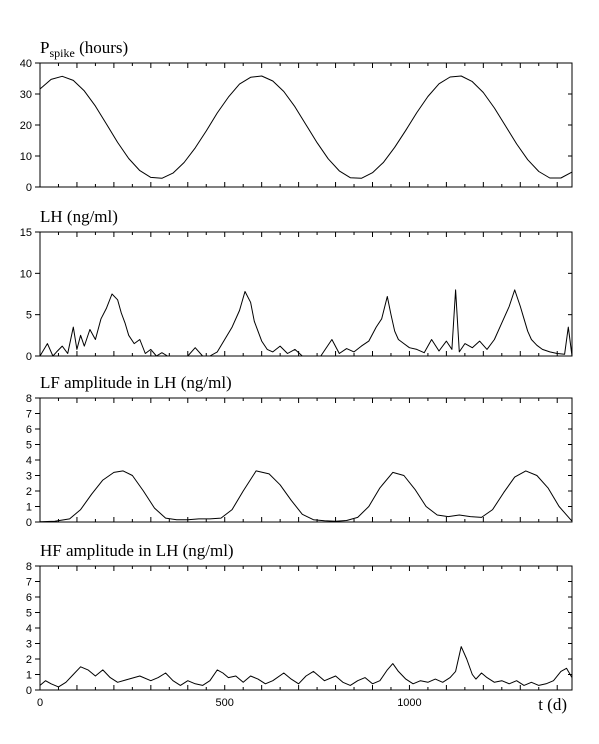 The image size is (599, 744). I want to click on panel-title: HF amplitude in LH (ng/ml), so click(137, 550).